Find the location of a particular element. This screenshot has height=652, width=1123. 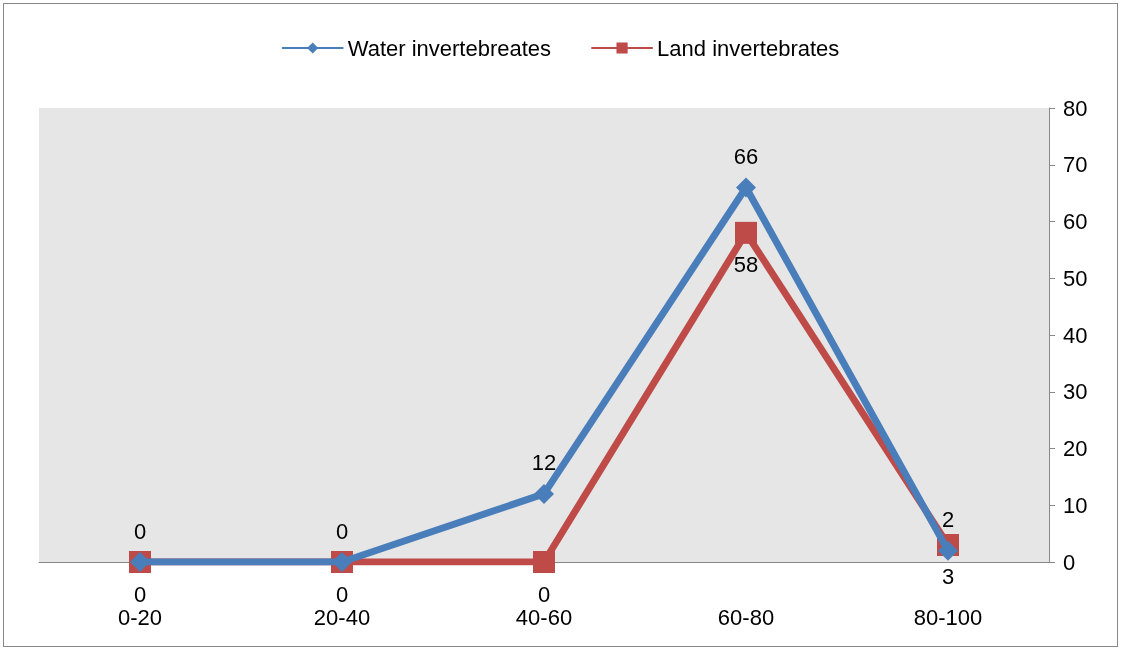

x-tick-label: 40-60 is located at coordinates (544, 617).